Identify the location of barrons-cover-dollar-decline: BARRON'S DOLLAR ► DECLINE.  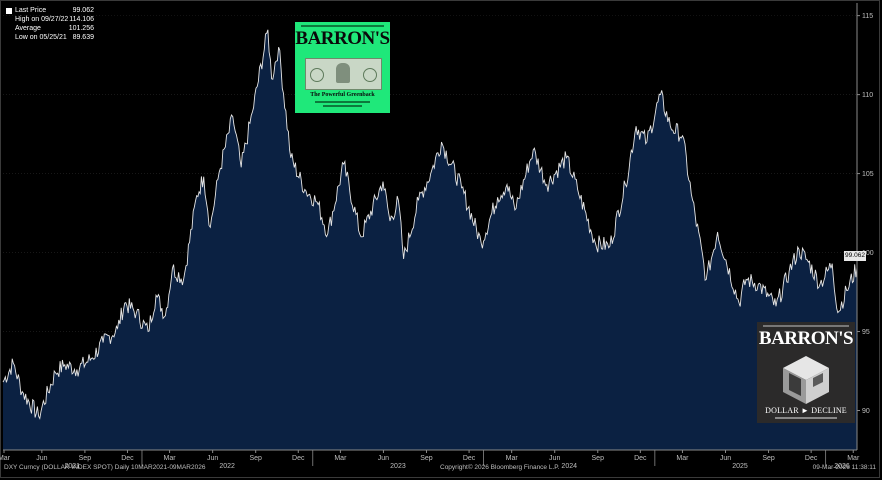
(806, 372).